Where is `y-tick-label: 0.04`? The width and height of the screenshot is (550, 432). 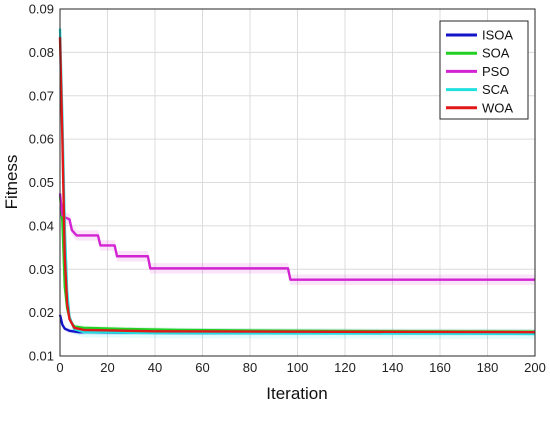
y-tick-label: 0.04 is located at coordinates (41, 225).